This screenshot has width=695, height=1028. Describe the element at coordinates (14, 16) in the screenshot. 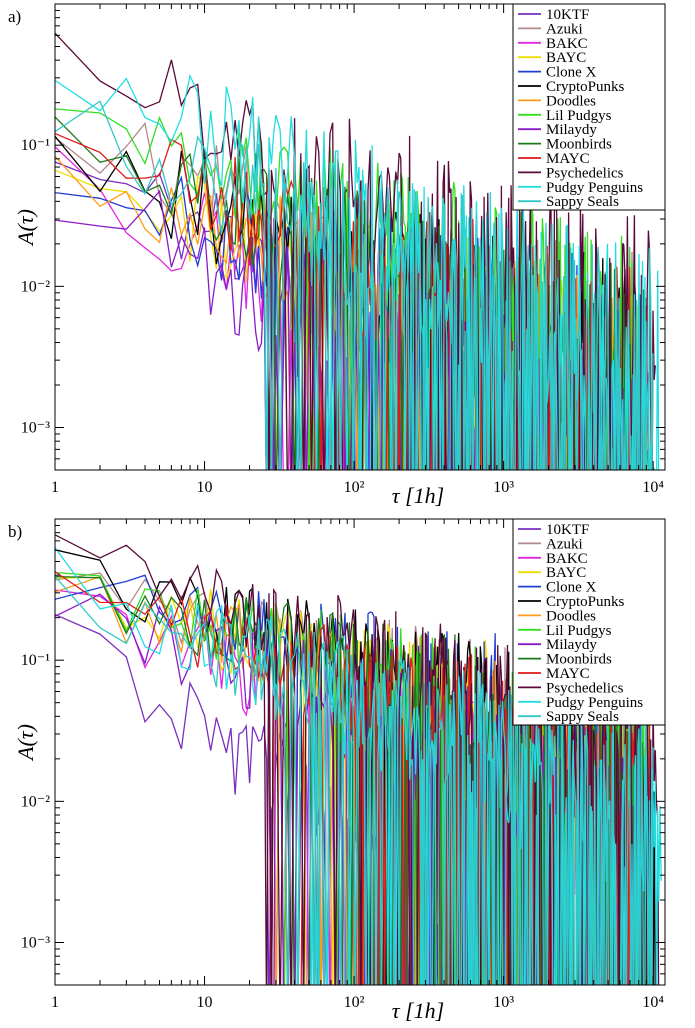

I see `panel-letter: a)` at that location.